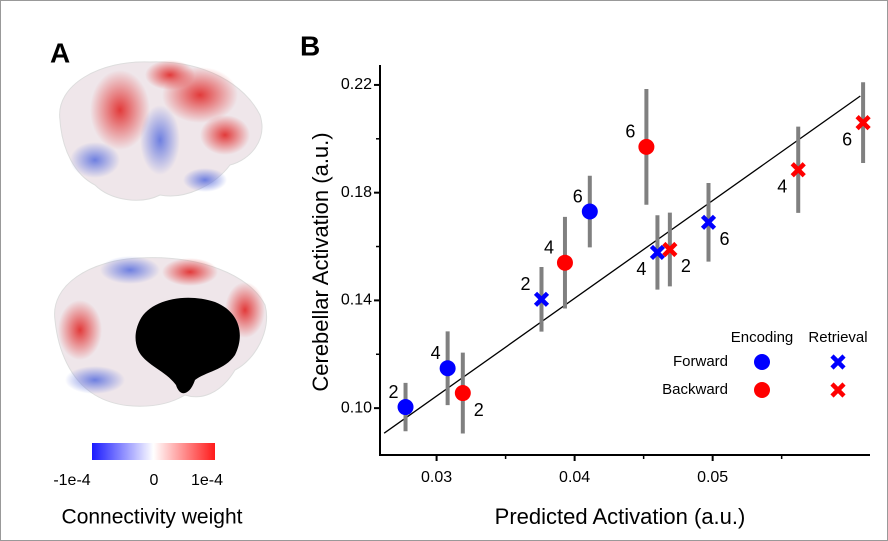  I want to click on colorbar-tick: 0, so click(154, 480).